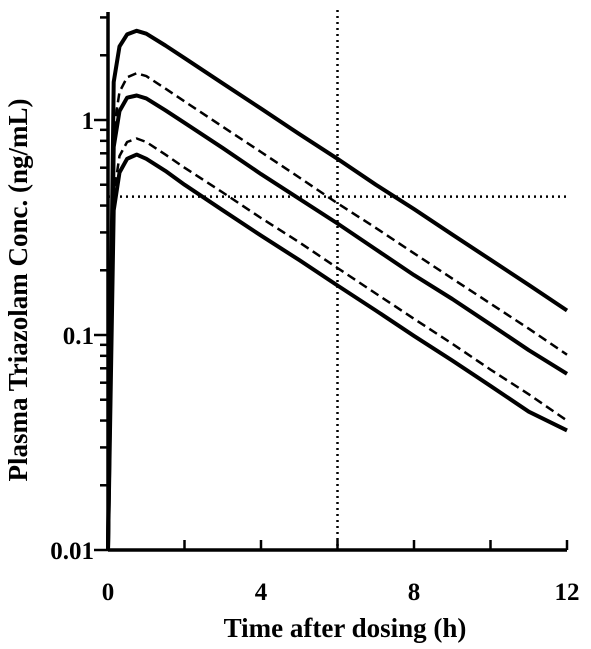 The image size is (591, 649). I want to click on x-tick-label: 4, so click(261, 592).